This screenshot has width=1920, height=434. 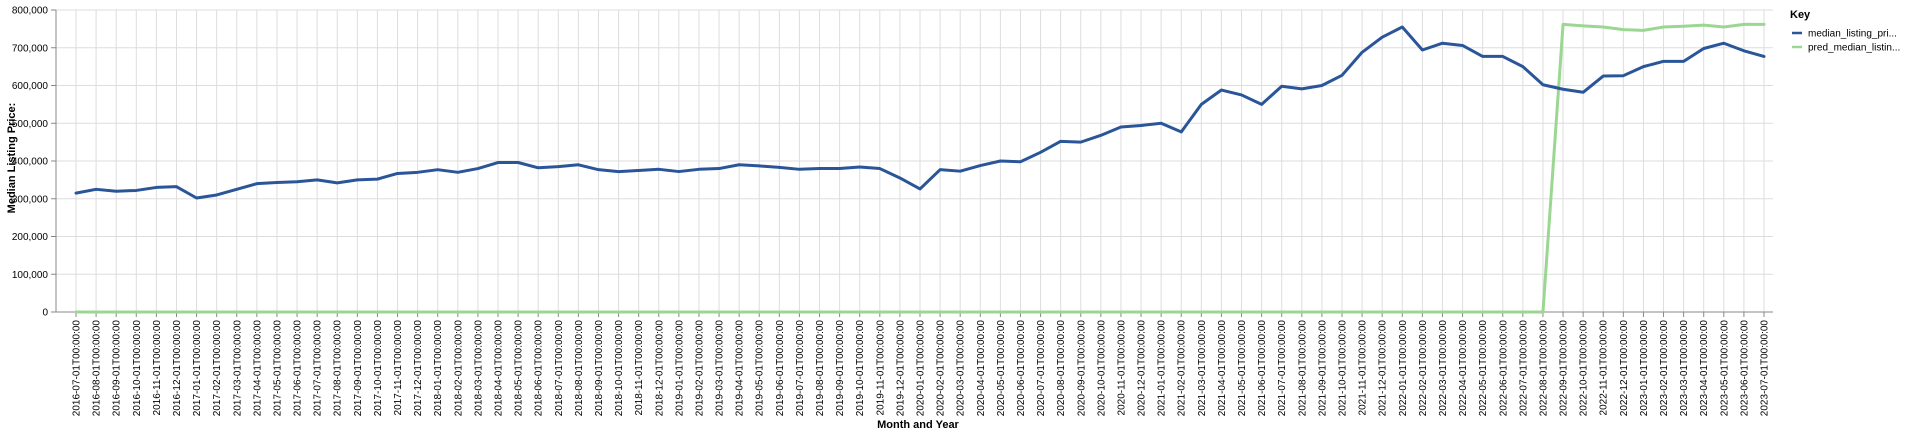 I want to click on x-tick-label: 2019-10-01T00:00:00, so click(x=860, y=368).